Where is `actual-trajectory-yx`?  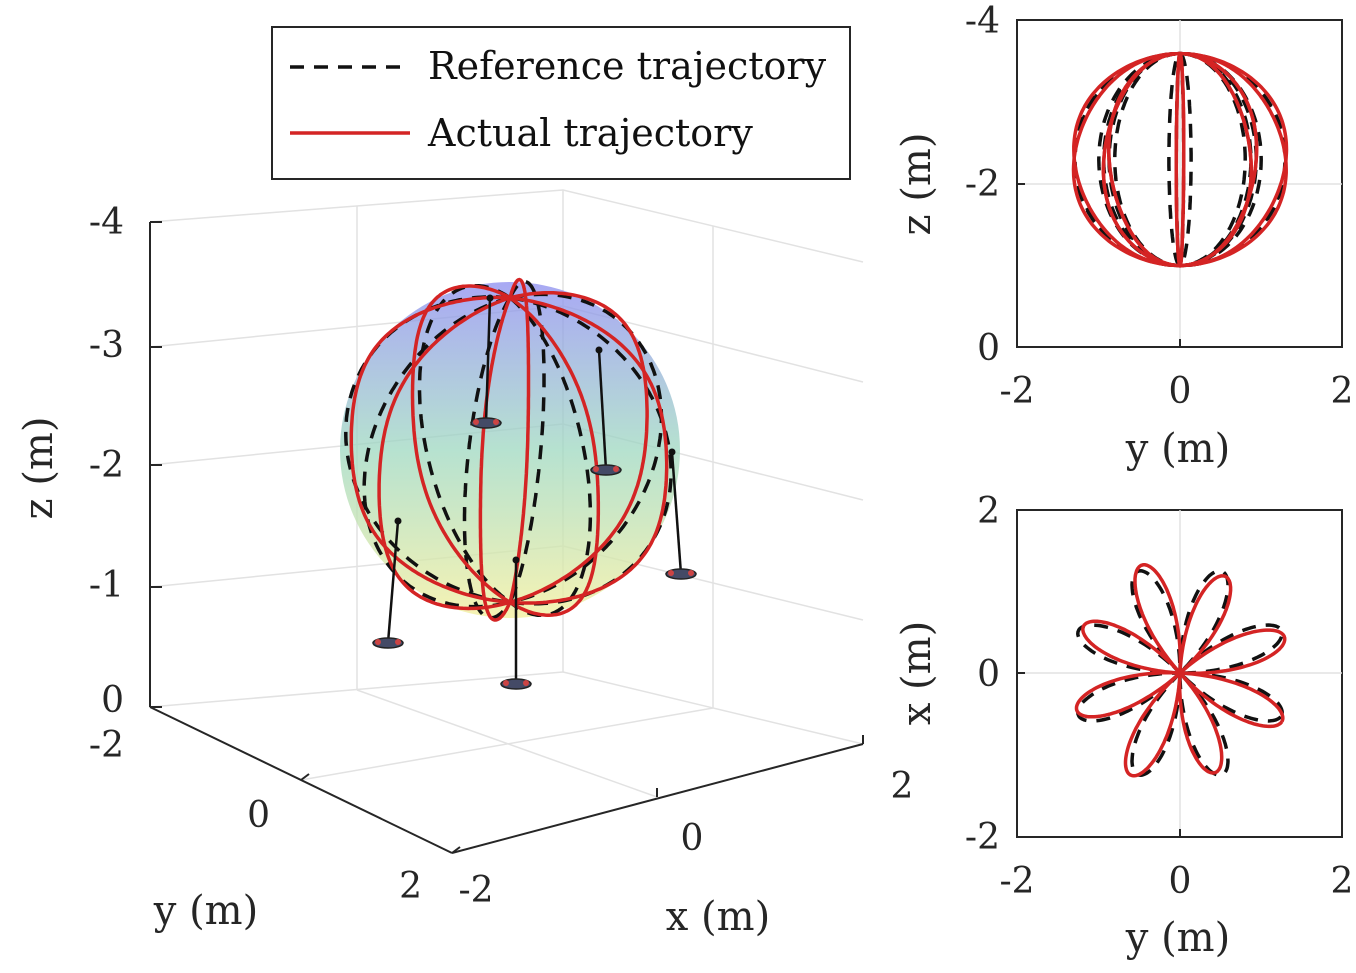
actual-trajectory-yx is located at coordinates (1180, 670).